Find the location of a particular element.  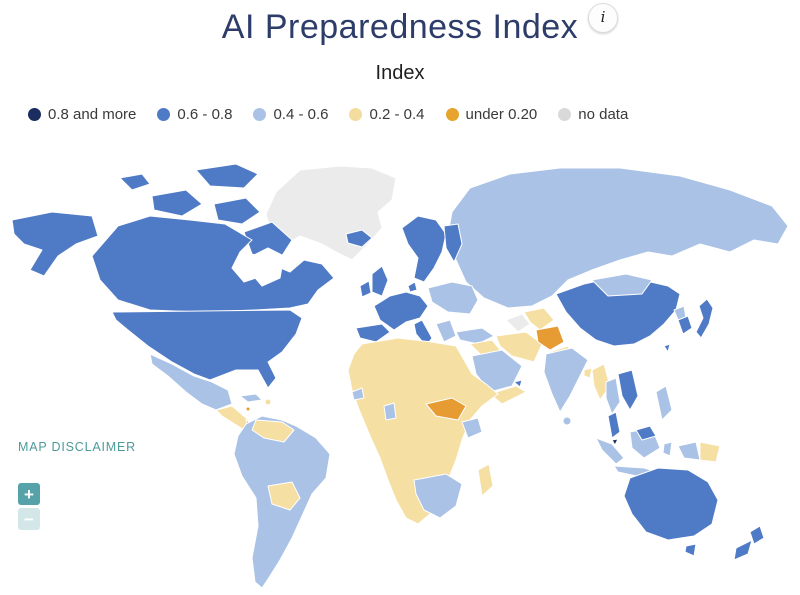

region-turkmenistan is located at coordinates (518, 323).